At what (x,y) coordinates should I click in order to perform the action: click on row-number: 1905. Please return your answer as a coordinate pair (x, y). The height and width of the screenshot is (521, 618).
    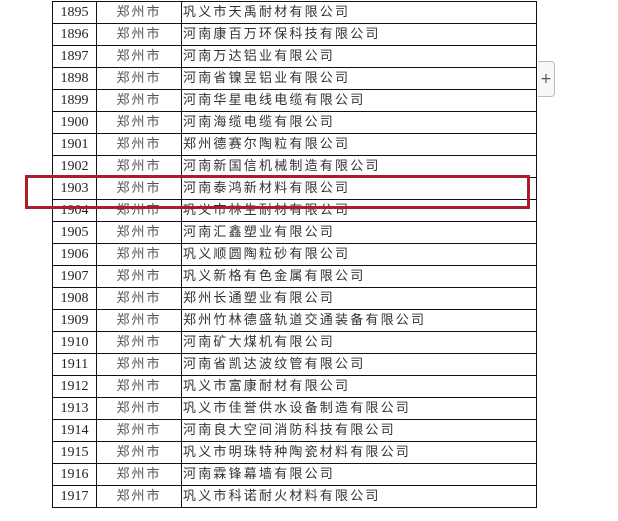
    Looking at the image, I should click on (74, 232).